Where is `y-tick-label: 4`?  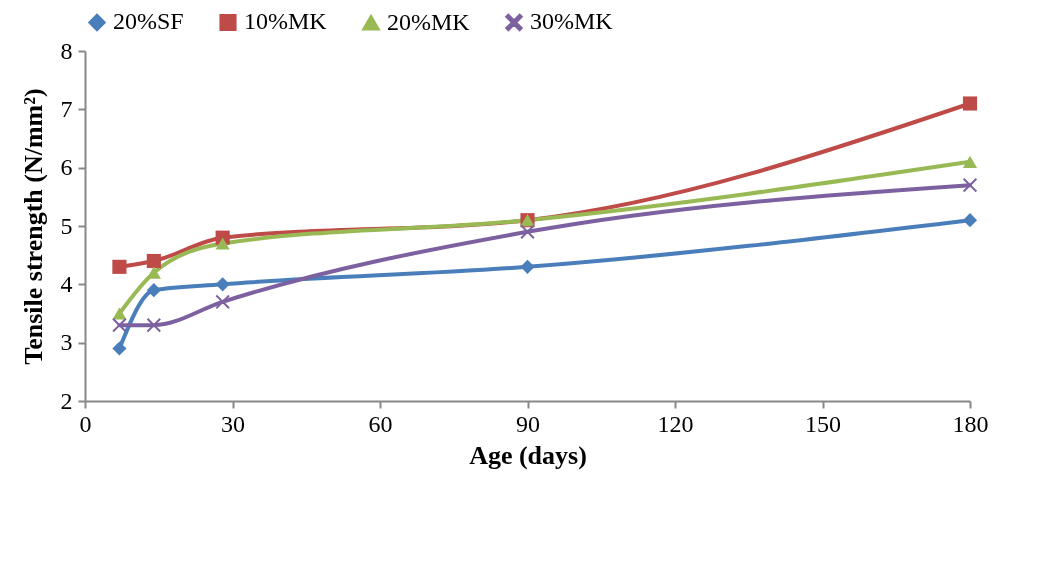
y-tick-label: 4 is located at coordinates (66, 283).